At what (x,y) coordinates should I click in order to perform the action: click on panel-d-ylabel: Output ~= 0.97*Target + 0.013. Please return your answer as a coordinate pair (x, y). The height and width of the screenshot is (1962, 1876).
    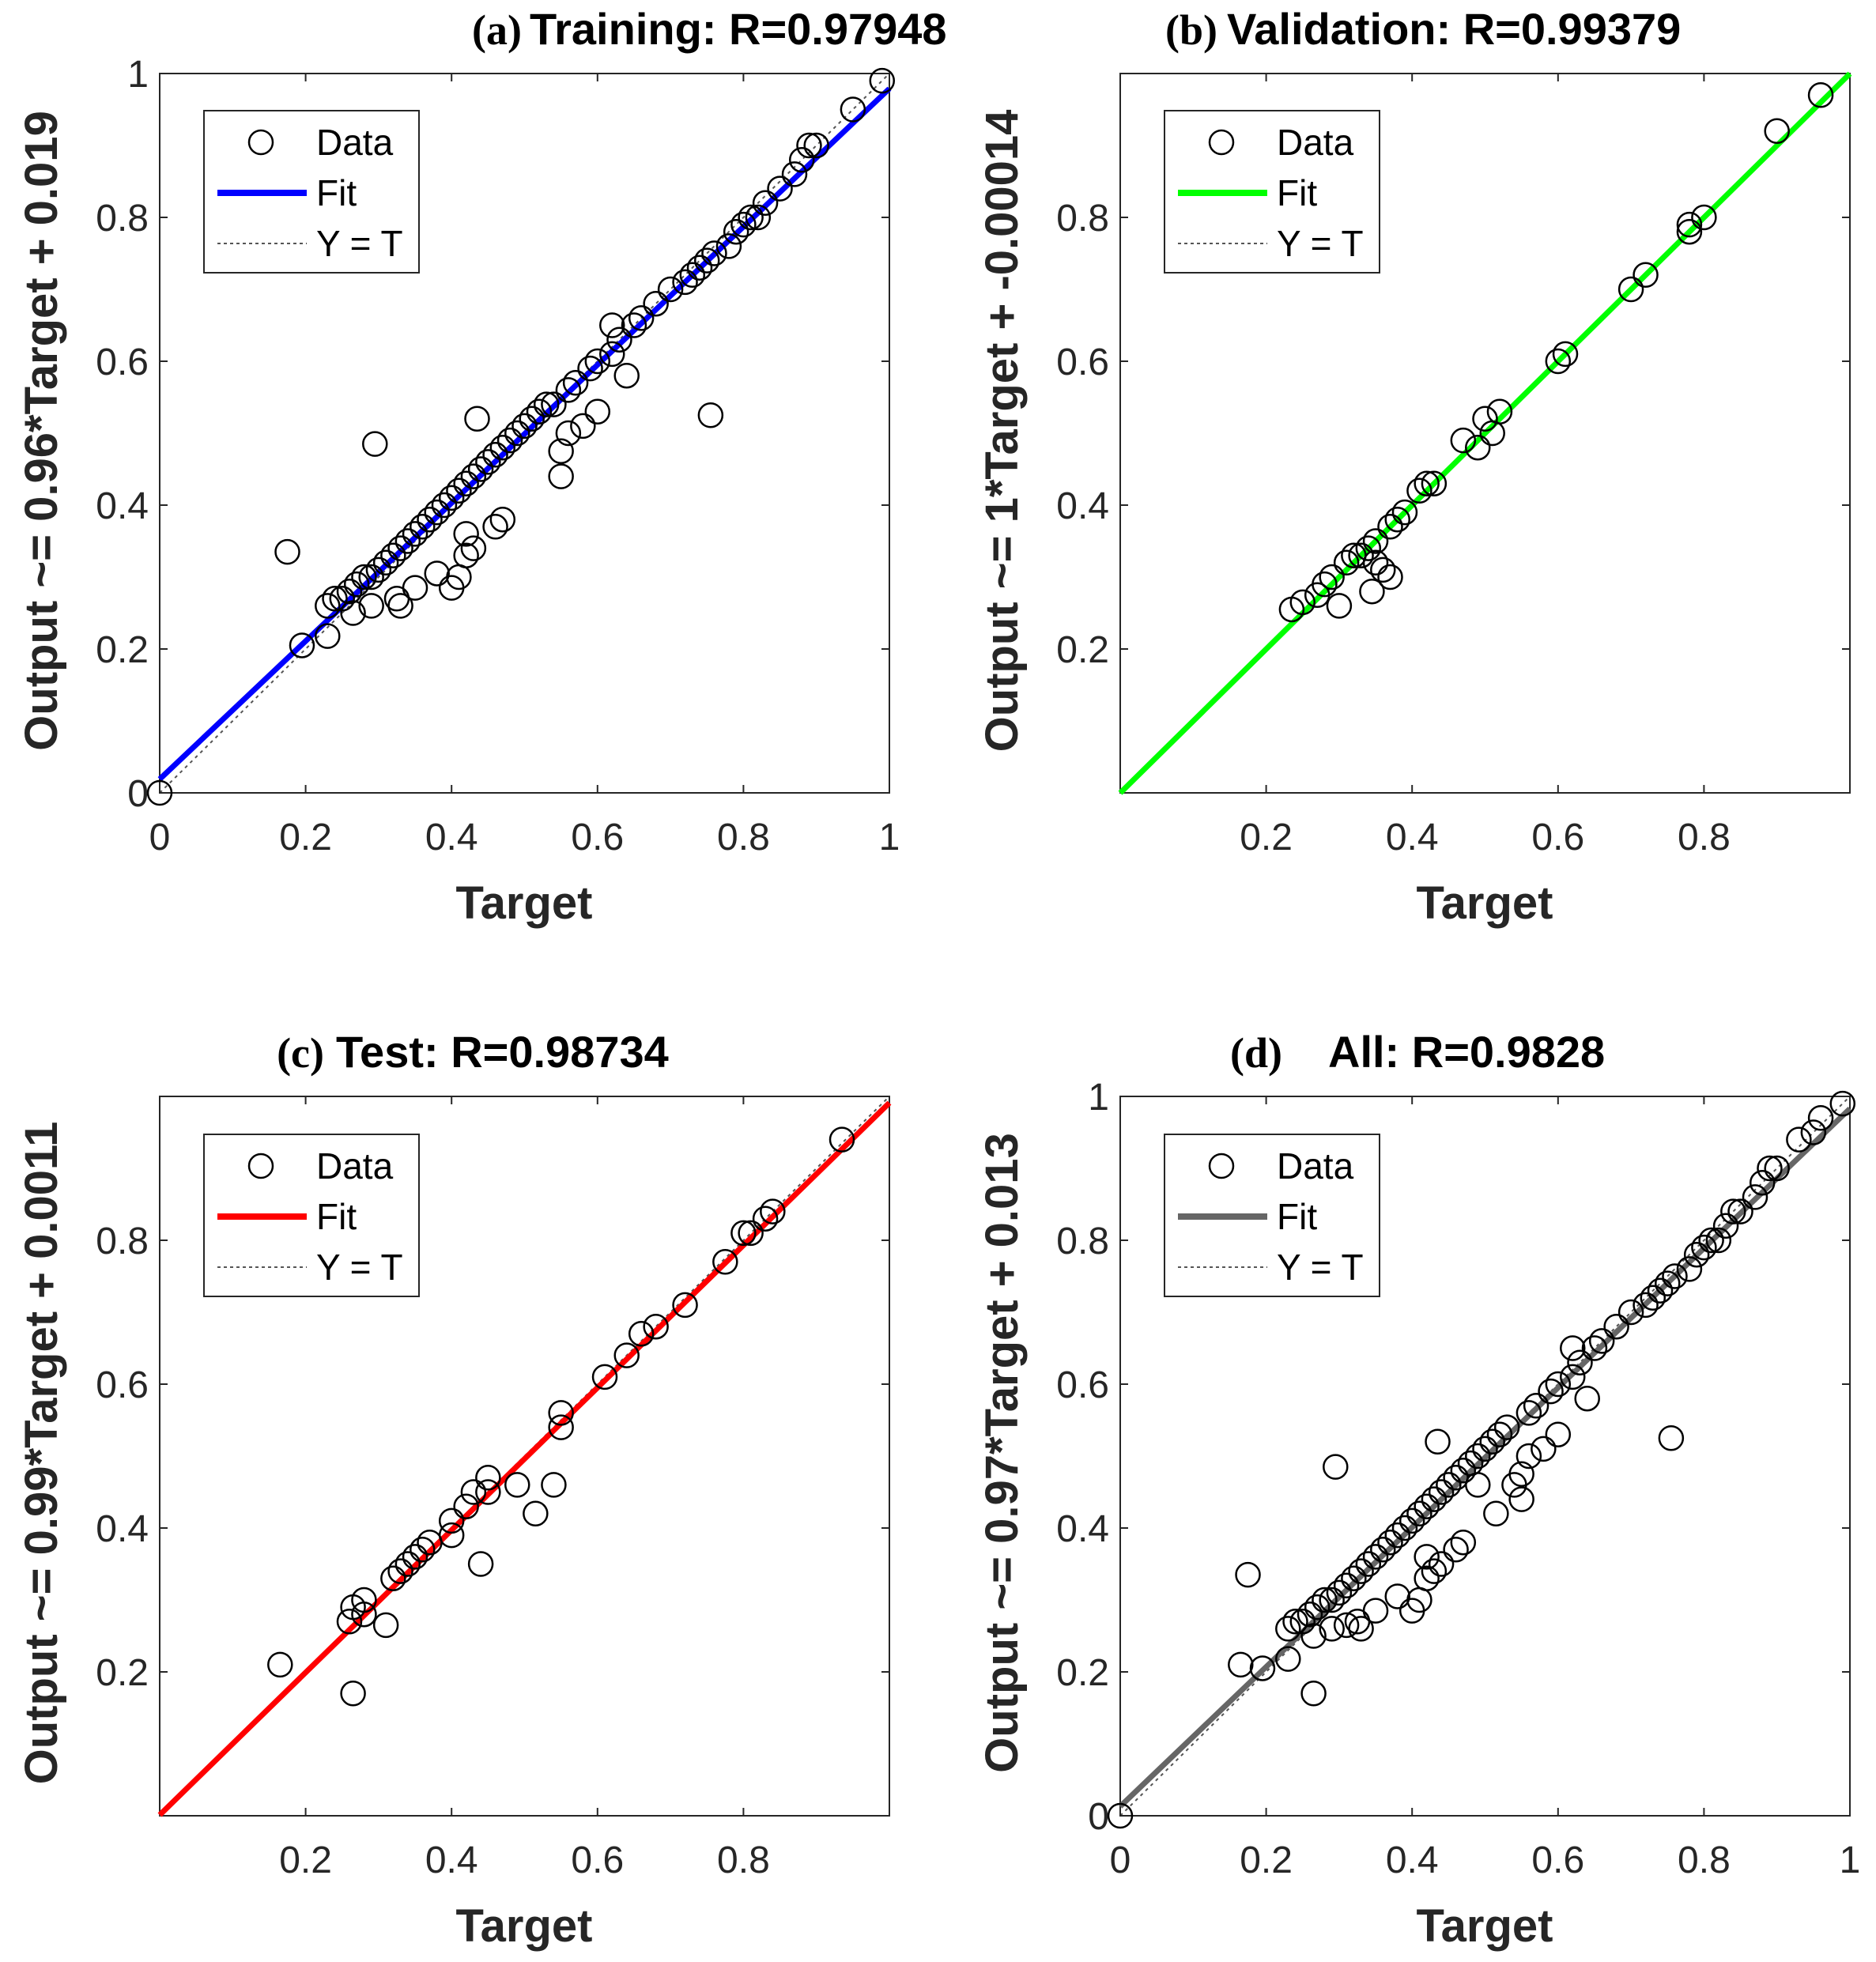
    Looking at the image, I should click on (1002, 1453).